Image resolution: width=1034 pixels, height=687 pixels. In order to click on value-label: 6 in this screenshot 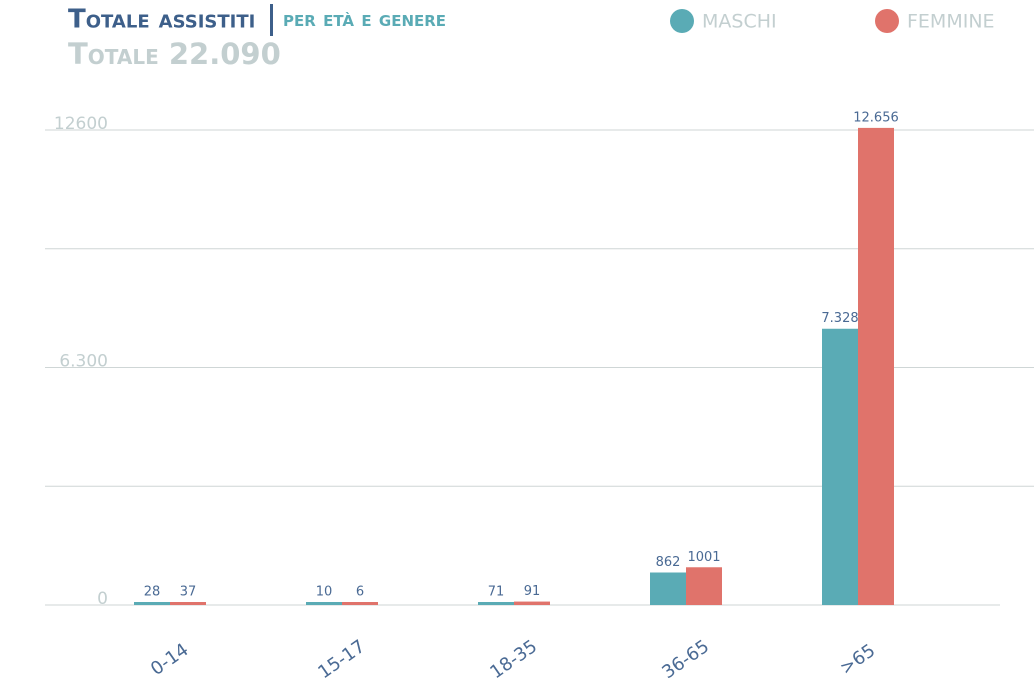, I will do `click(360, 592)`.